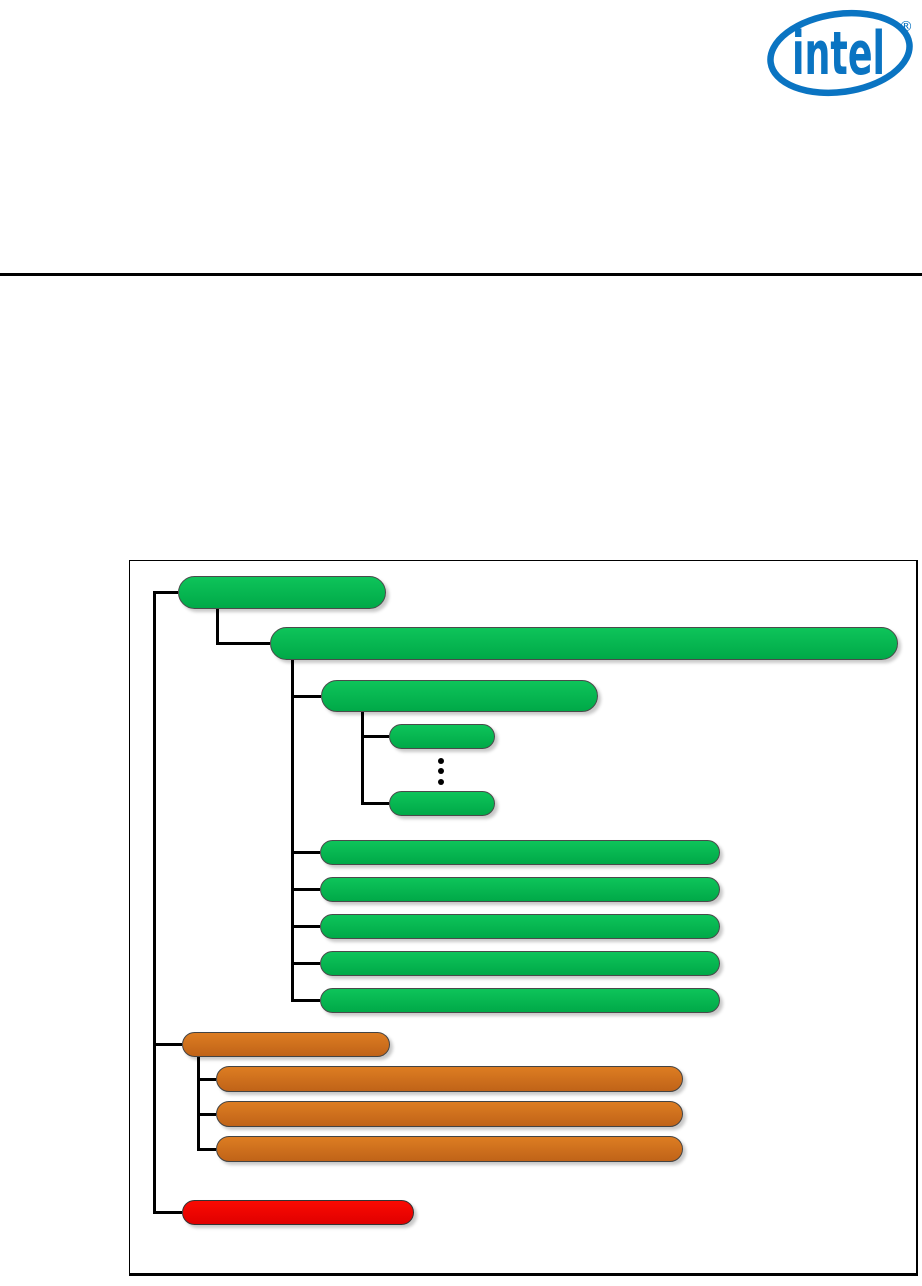  I want to click on connector-green-root-drop, so click(217, 627).